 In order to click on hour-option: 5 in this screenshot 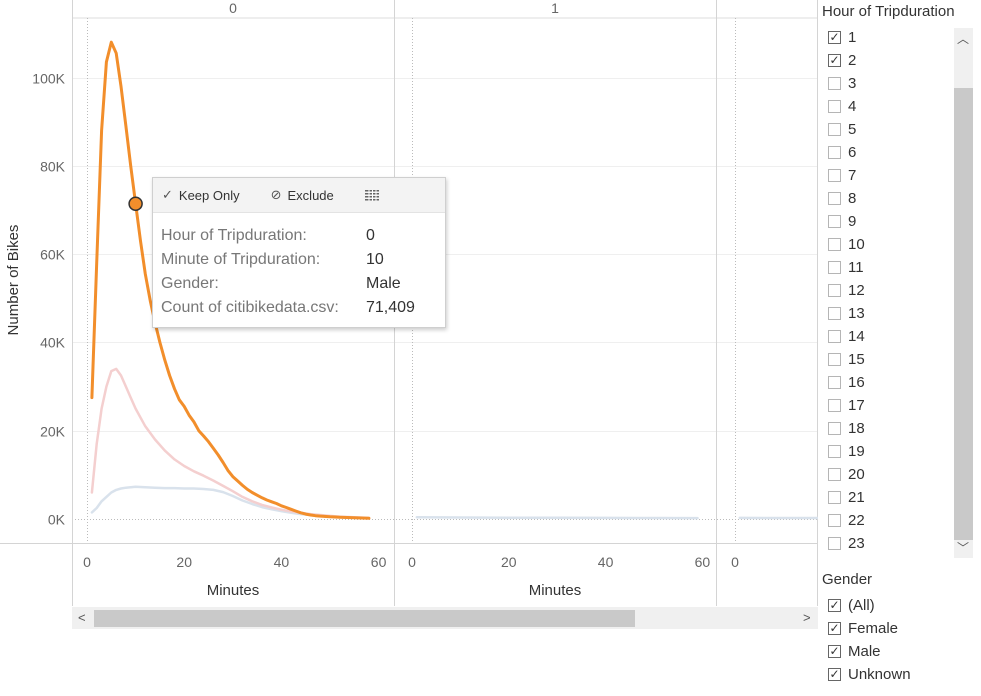, I will do `click(842, 129)`.